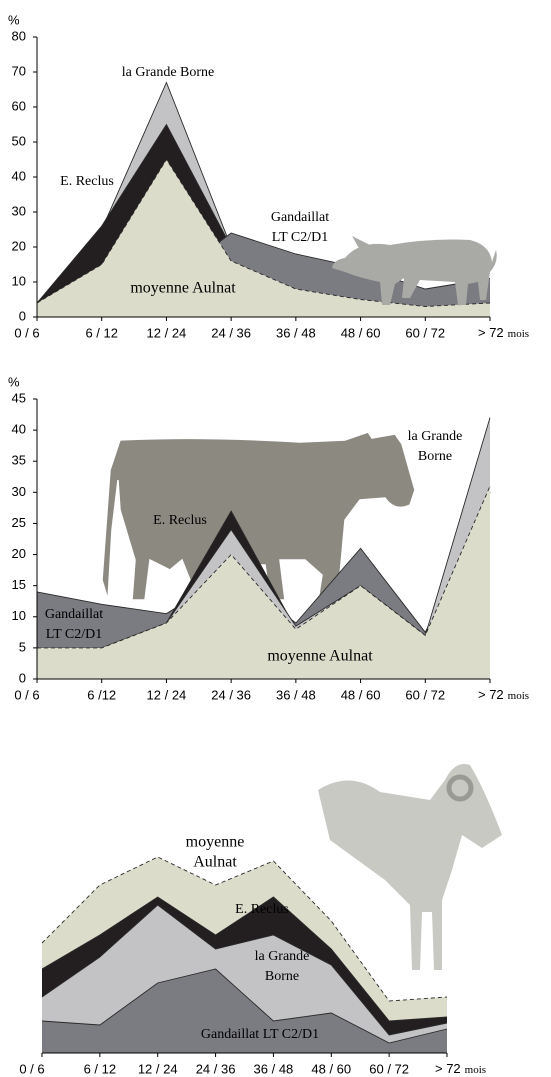  What do you see at coordinates (101, 694) in the screenshot?
I see `x-tick-label: 6 /12` at bounding box center [101, 694].